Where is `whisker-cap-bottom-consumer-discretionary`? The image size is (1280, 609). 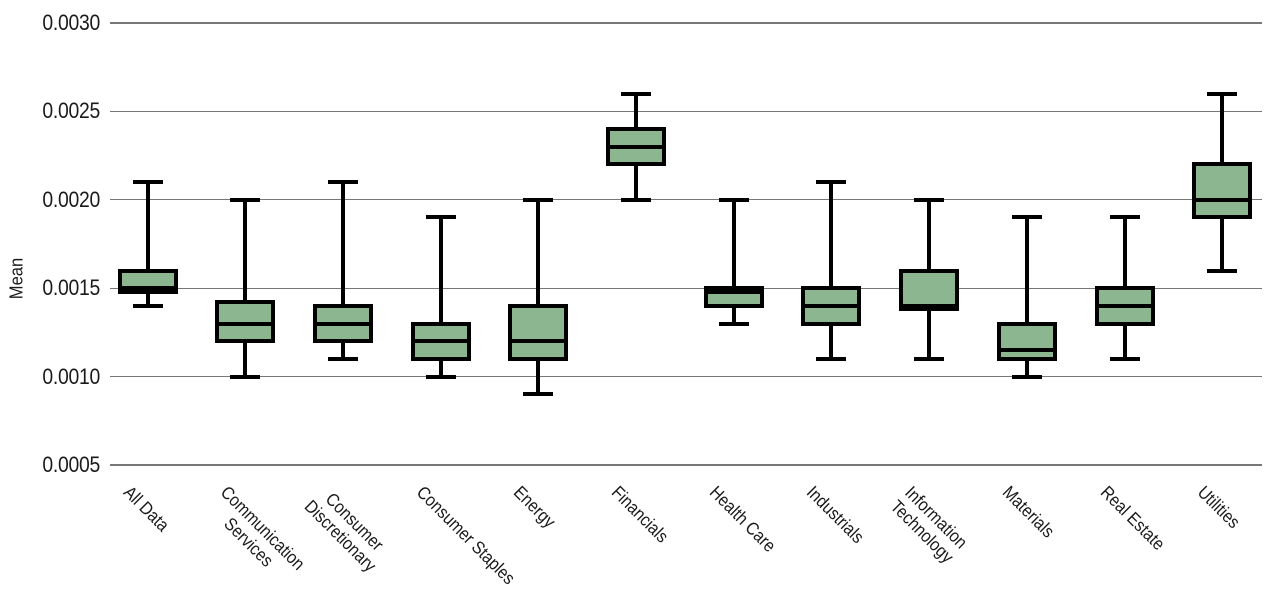
whisker-cap-bottom-consumer-discretionary is located at coordinates (342, 358).